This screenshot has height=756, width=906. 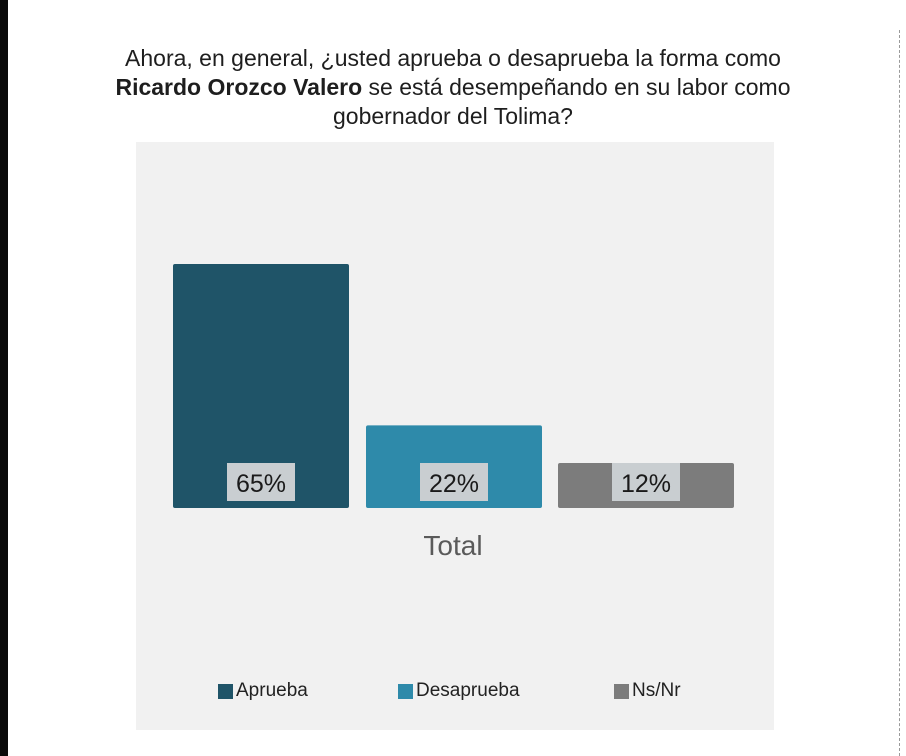 I want to click on legend-item-desaprueba: Desaprueba, so click(x=459, y=691).